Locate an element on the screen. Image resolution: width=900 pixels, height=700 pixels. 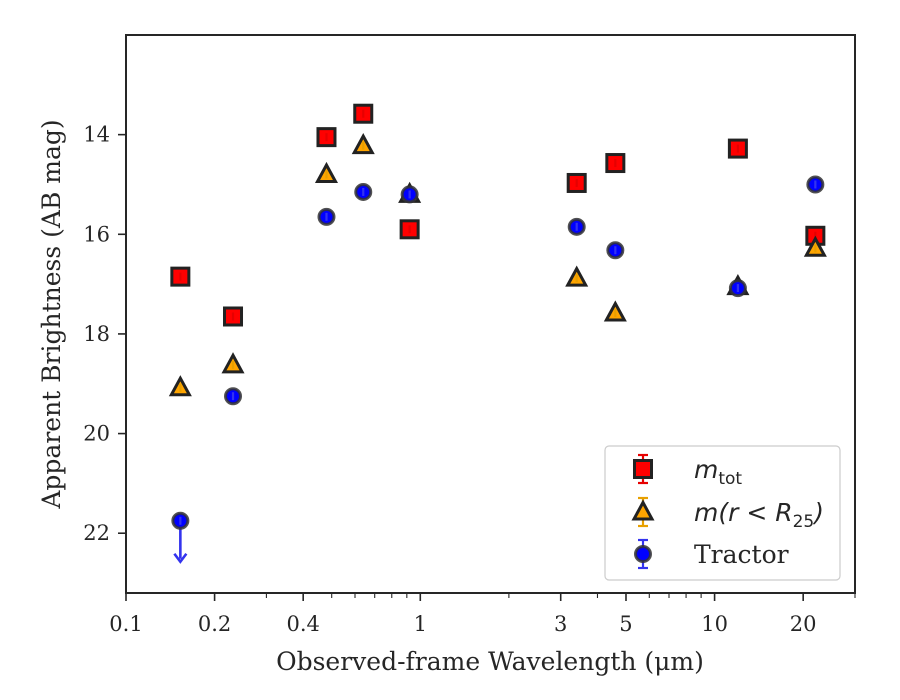
upper-limit-arrowhead is located at coordinates (180, 558).